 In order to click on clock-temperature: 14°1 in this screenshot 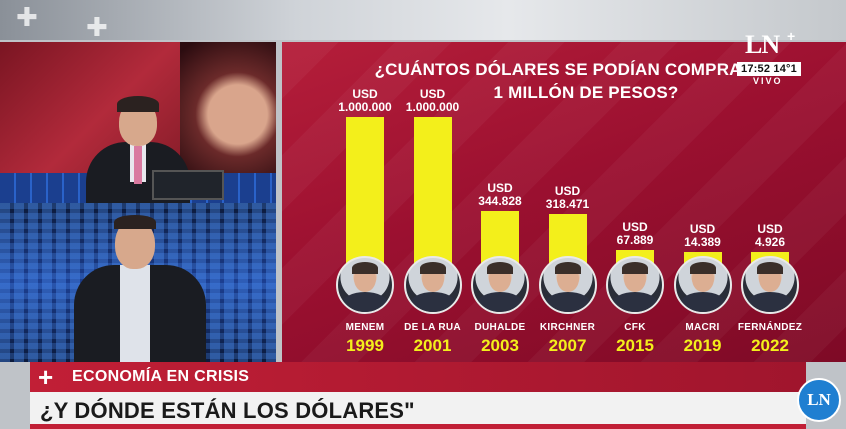, I will do `click(785, 69)`.